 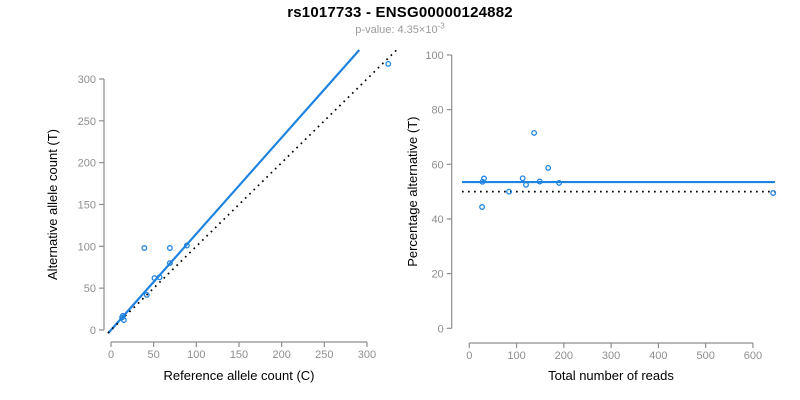 I want to click on y-tick-label: 60, so click(x=437, y=165).